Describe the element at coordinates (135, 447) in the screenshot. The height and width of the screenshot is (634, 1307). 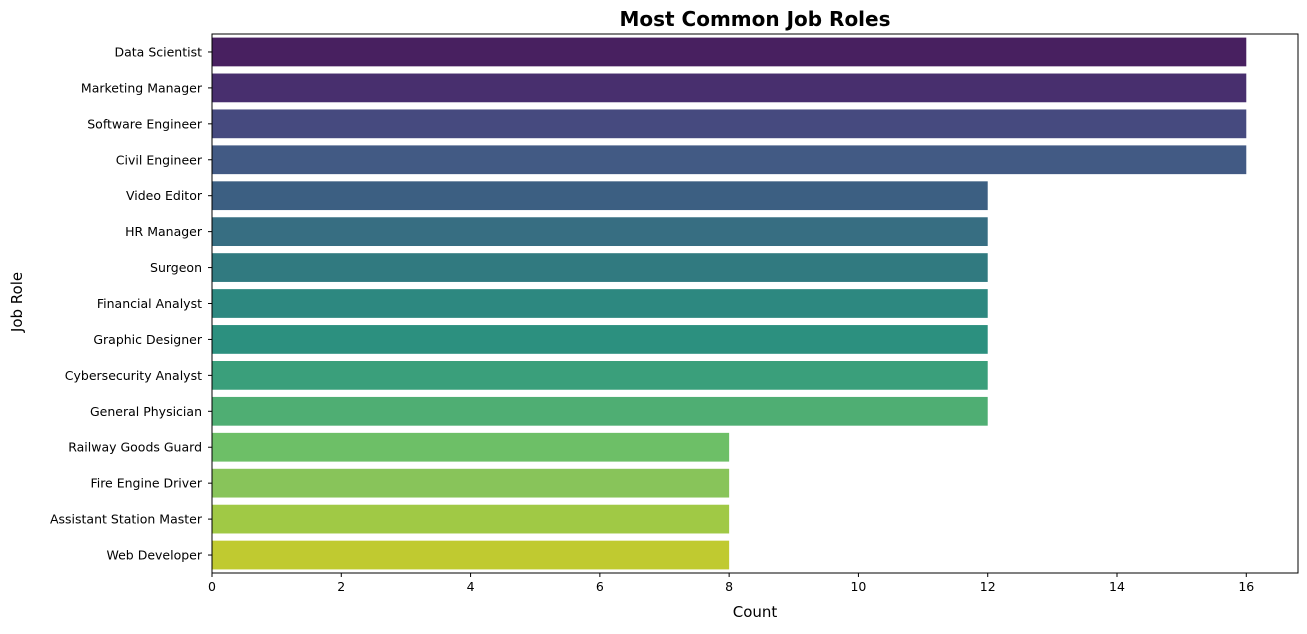
I see `category-label: Railway Goods Guard` at that location.